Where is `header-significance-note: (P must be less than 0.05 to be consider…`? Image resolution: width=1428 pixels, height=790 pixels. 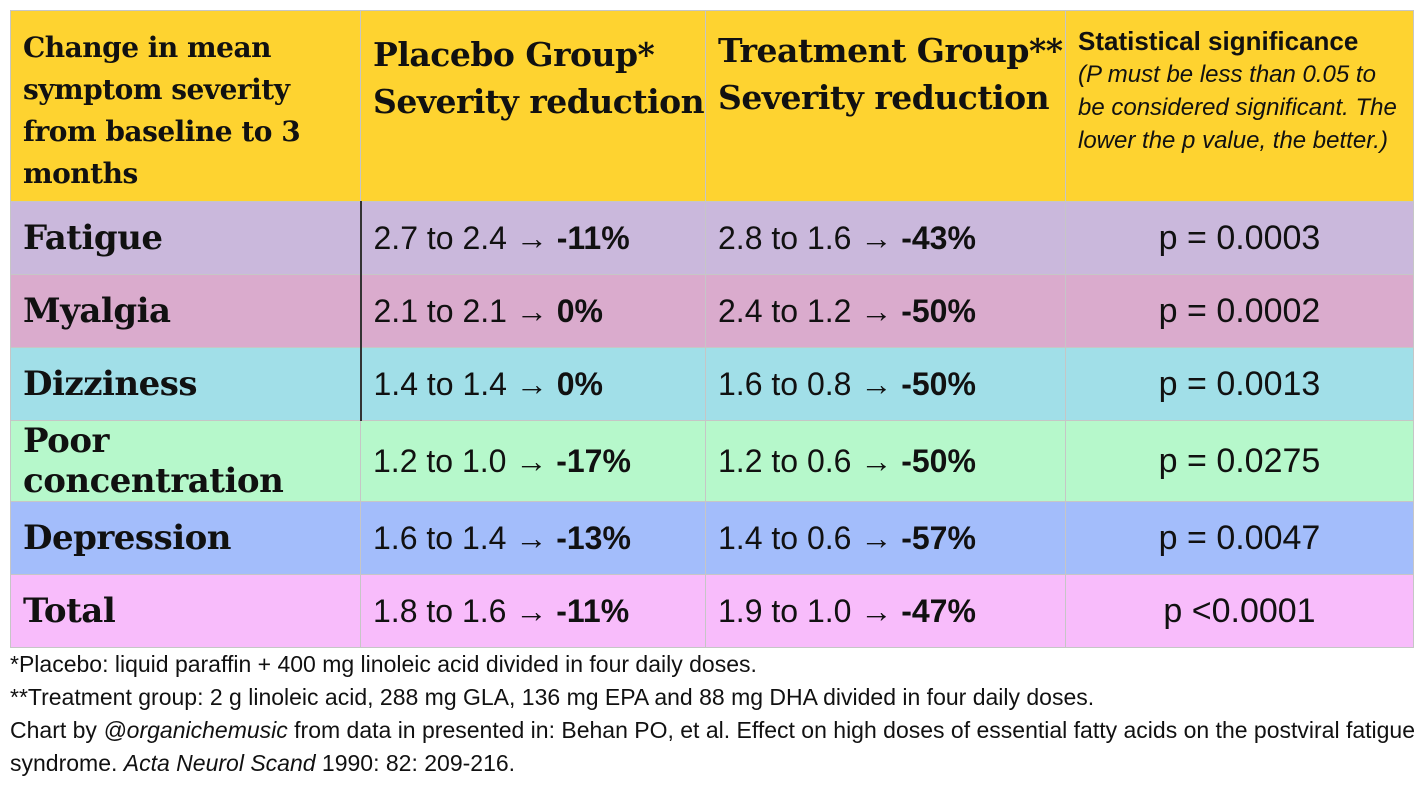 header-significance-note: (P must be less than 0.05 to be consider… is located at coordinates (1237, 107).